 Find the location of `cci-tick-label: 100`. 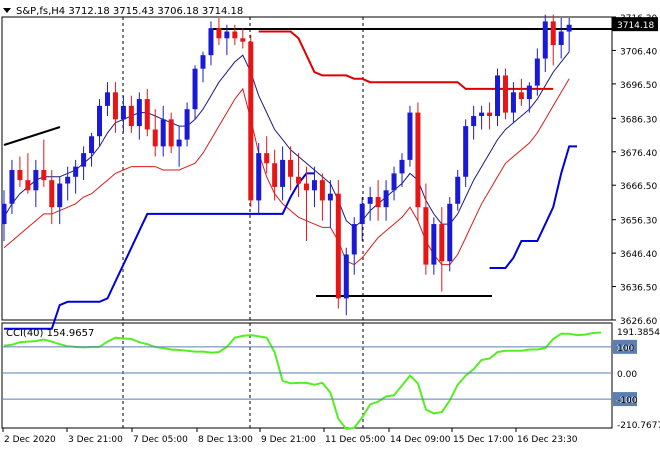

cci-tick-label: 100 is located at coordinates (625, 349).